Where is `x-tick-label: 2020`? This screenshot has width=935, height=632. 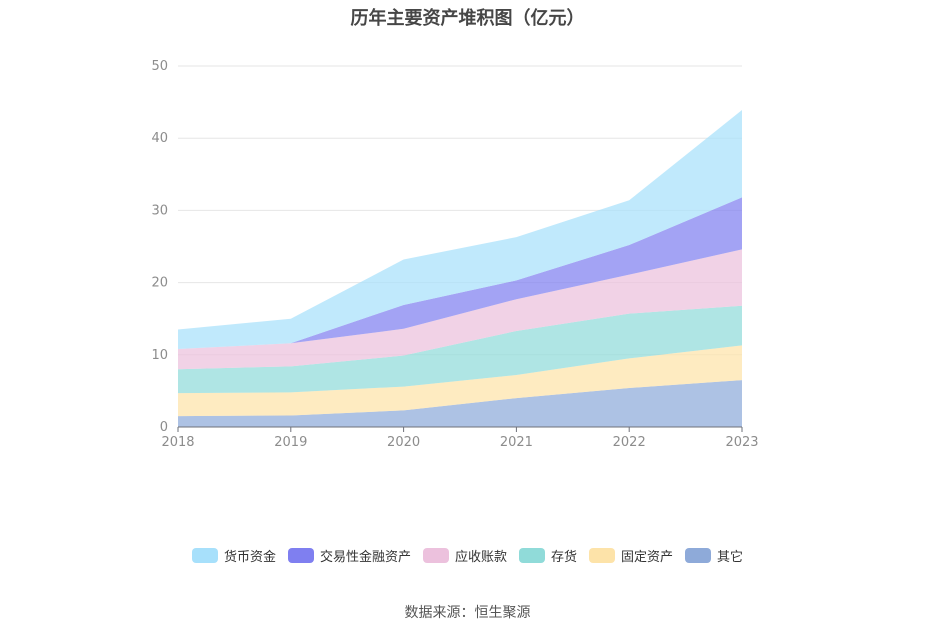 x-tick-label: 2020 is located at coordinates (403, 442).